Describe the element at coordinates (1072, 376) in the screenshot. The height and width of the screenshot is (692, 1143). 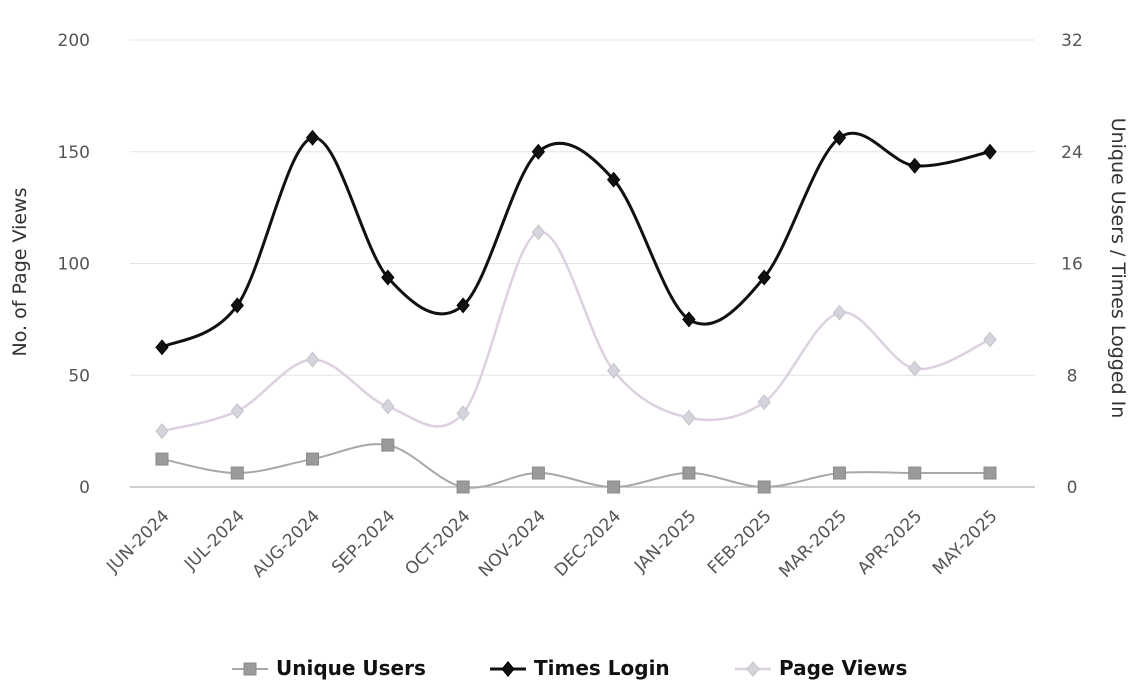
I see `right-tick-label: 8` at that location.